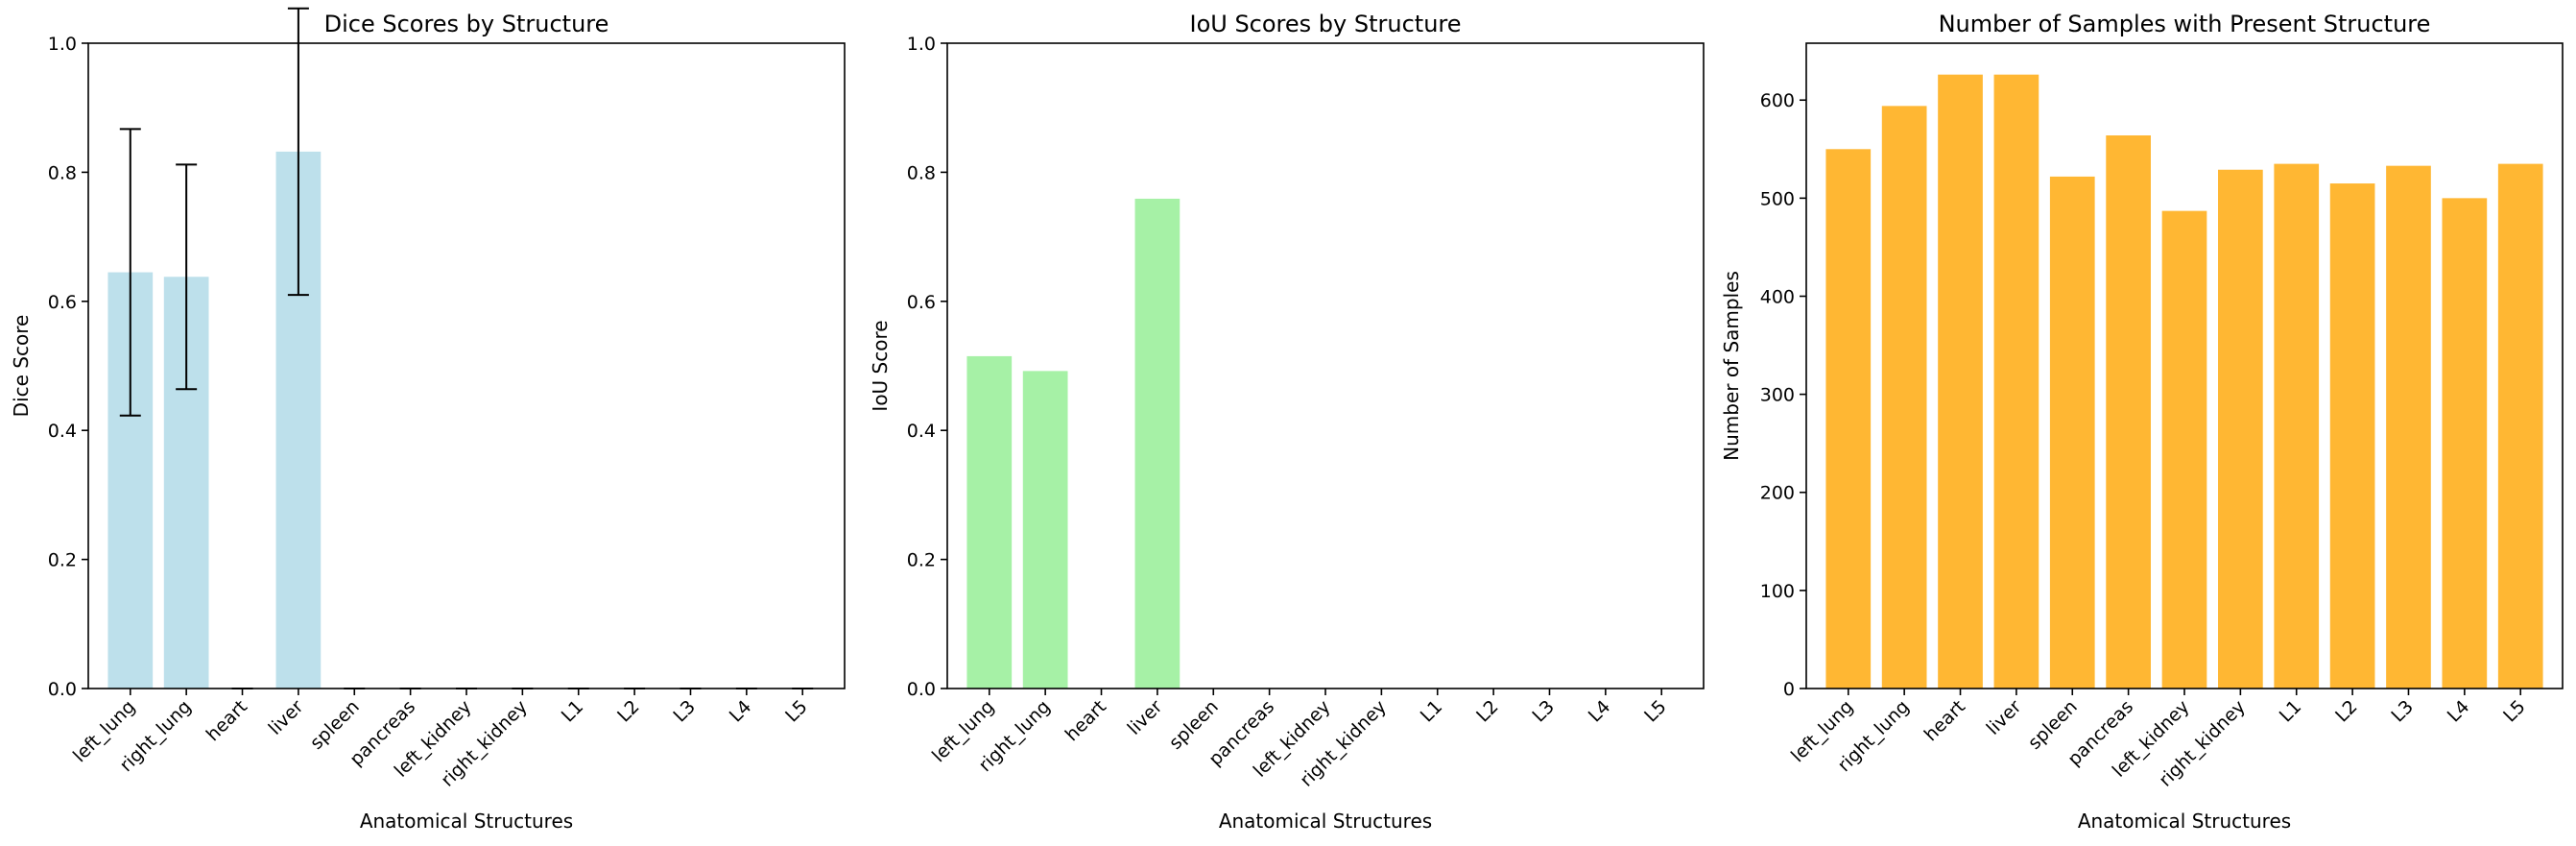  What do you see at coordinates (2184, 449) in the screenshot?
I see `bar-left-kidney` at bounding box center [2184, 449].